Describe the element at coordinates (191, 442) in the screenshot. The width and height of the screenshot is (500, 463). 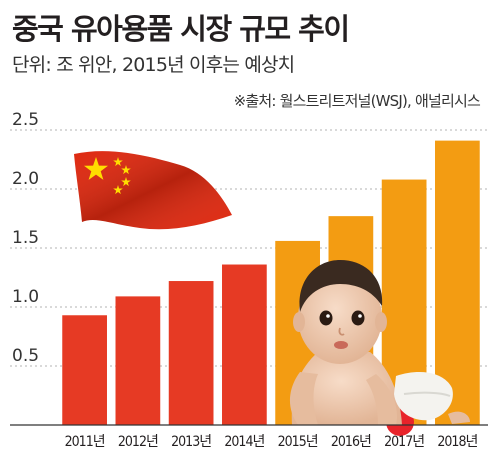
I see `x-tick-label: 2013년` at that location.